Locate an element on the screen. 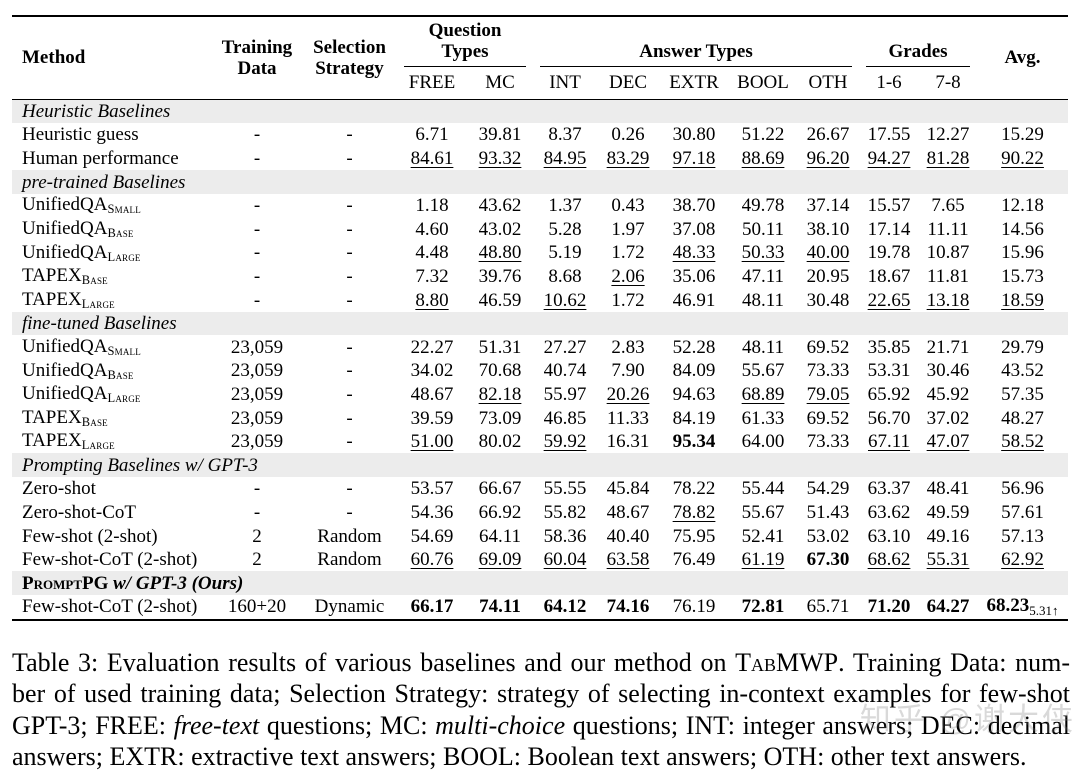 The width and height of the screenshot is (1080, 773). value-cell: 46.91 is located at coordinates (694, 300).